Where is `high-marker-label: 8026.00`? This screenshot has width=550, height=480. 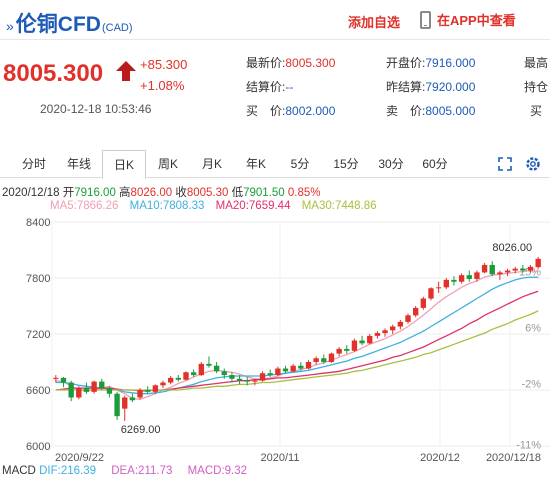
high-marker-label: 8026.00 is located at coordinates (512, 248).